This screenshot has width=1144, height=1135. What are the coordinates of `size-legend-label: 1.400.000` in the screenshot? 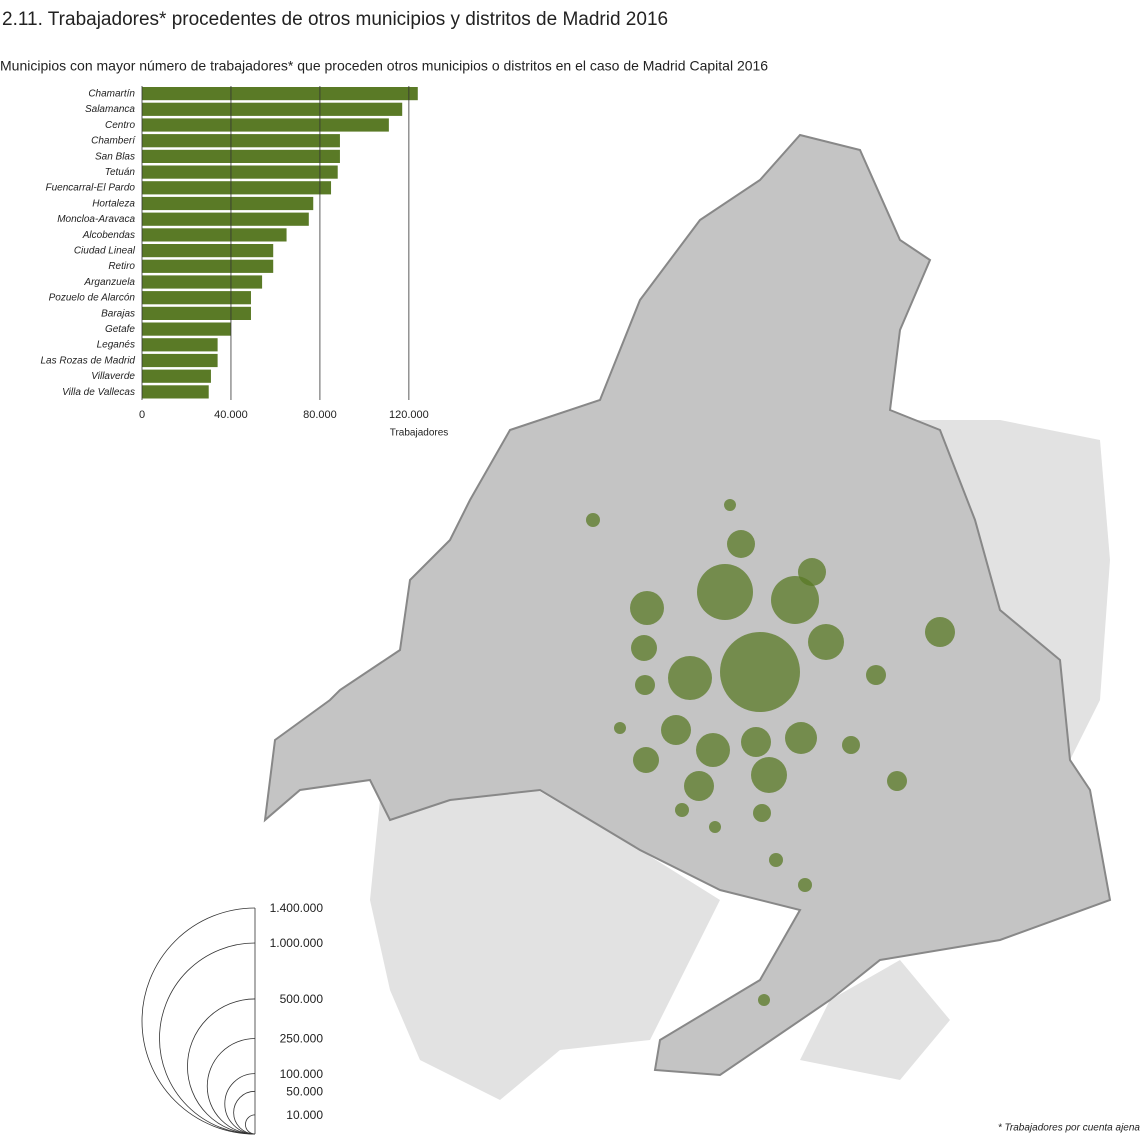 It's located at (297, 908).